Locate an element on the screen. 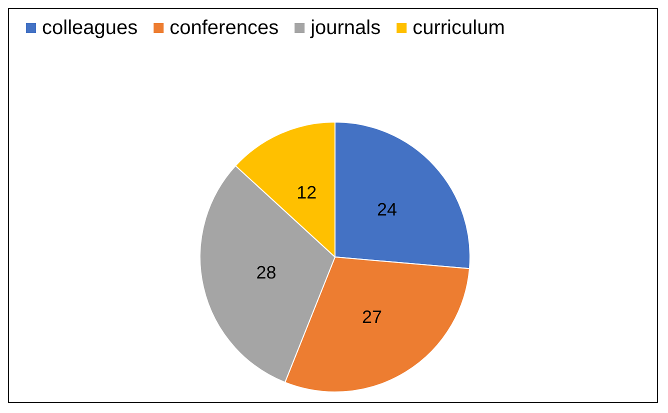 This screenshot has height=413, width=668. data-label: 24 is located at coordinates (386, 209).